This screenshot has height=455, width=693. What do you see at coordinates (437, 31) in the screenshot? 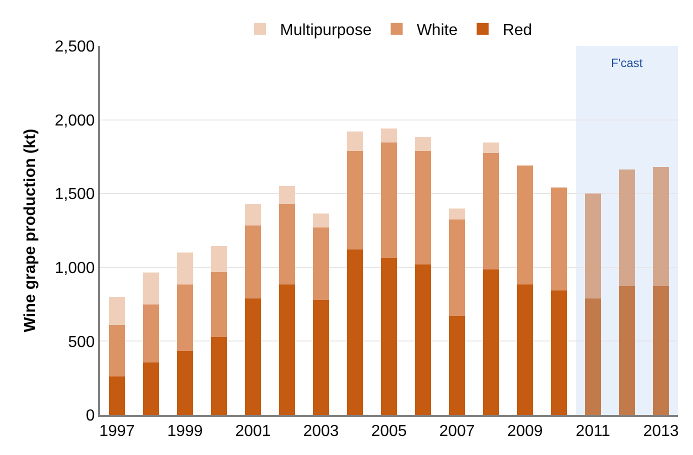
I see `legend-label: White` at bounding box center [437, 31].